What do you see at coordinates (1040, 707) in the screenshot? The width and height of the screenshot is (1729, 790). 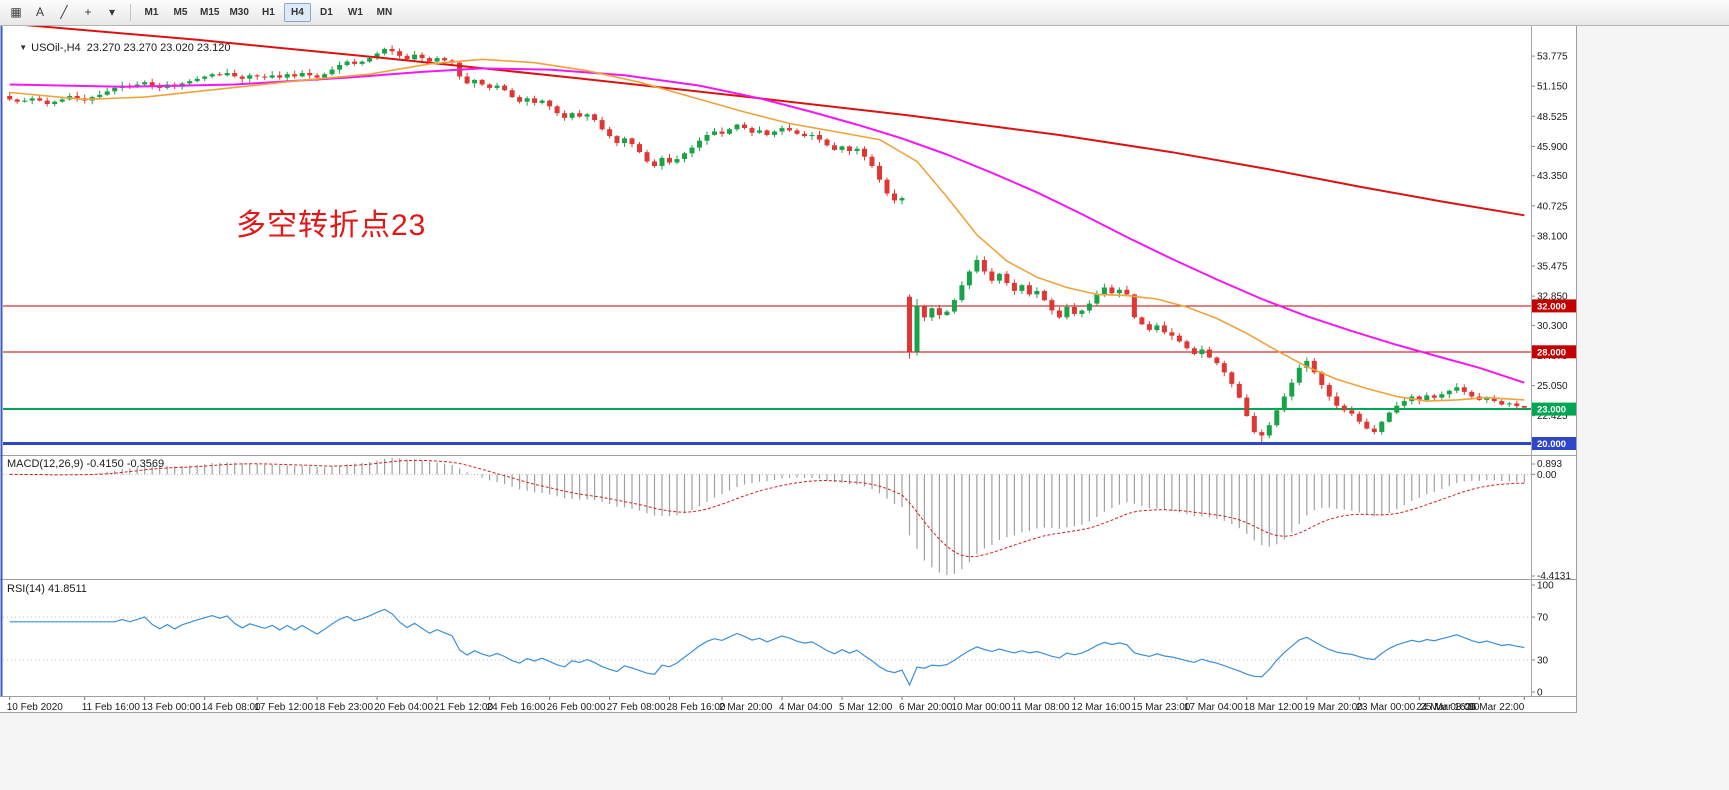 I see `svg-text: 11 Mar 08:00` at bounding box center [1040, 707].